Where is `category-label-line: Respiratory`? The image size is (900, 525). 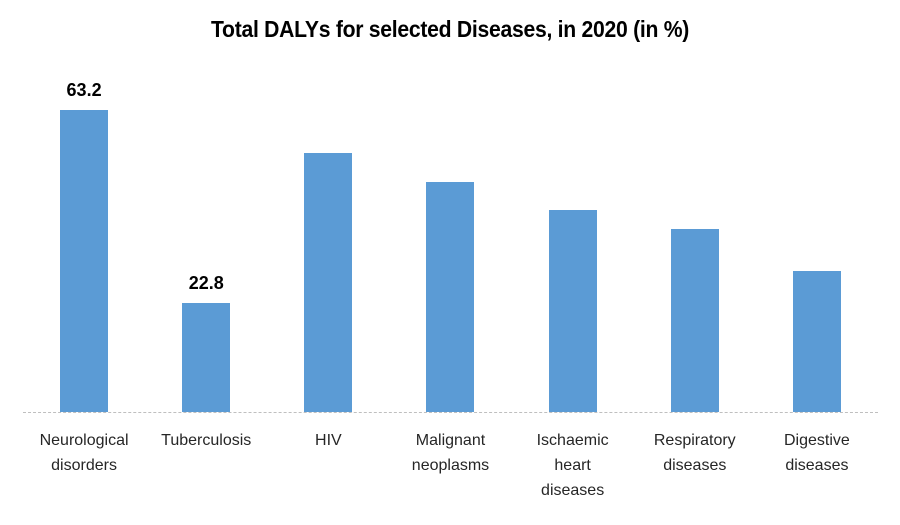 category-label-line: Respiratory is located at coordinates (694, 440).